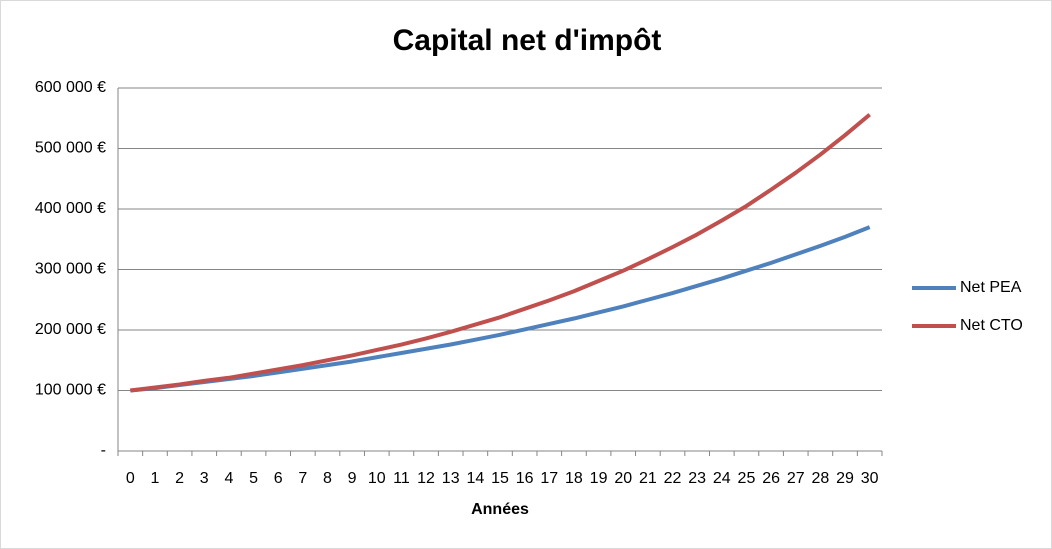 This screenshot has height=549, width=1052. Describe the element at coordinates (771, 478) in the screenshot. I see `x-tick-label: 26` at that location.